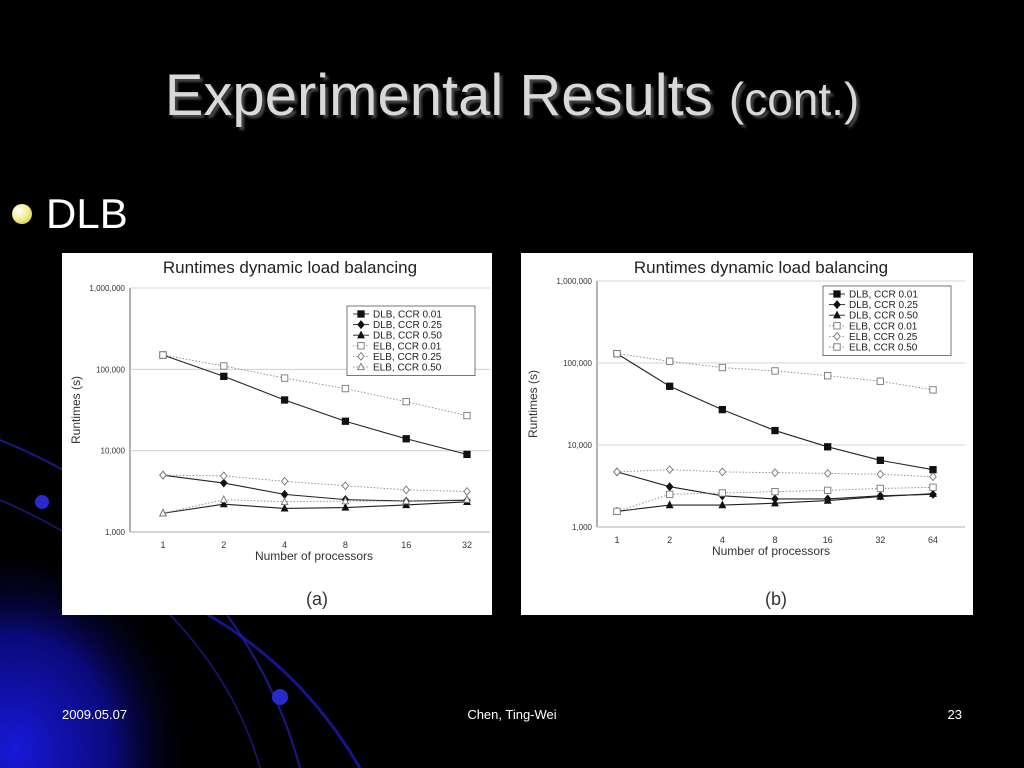 The image size is (1024, 768). What do you see at coordinates (933, 540) in the screenshot?
I see `x-tick-label: 64` at bounding box center [933, 540].